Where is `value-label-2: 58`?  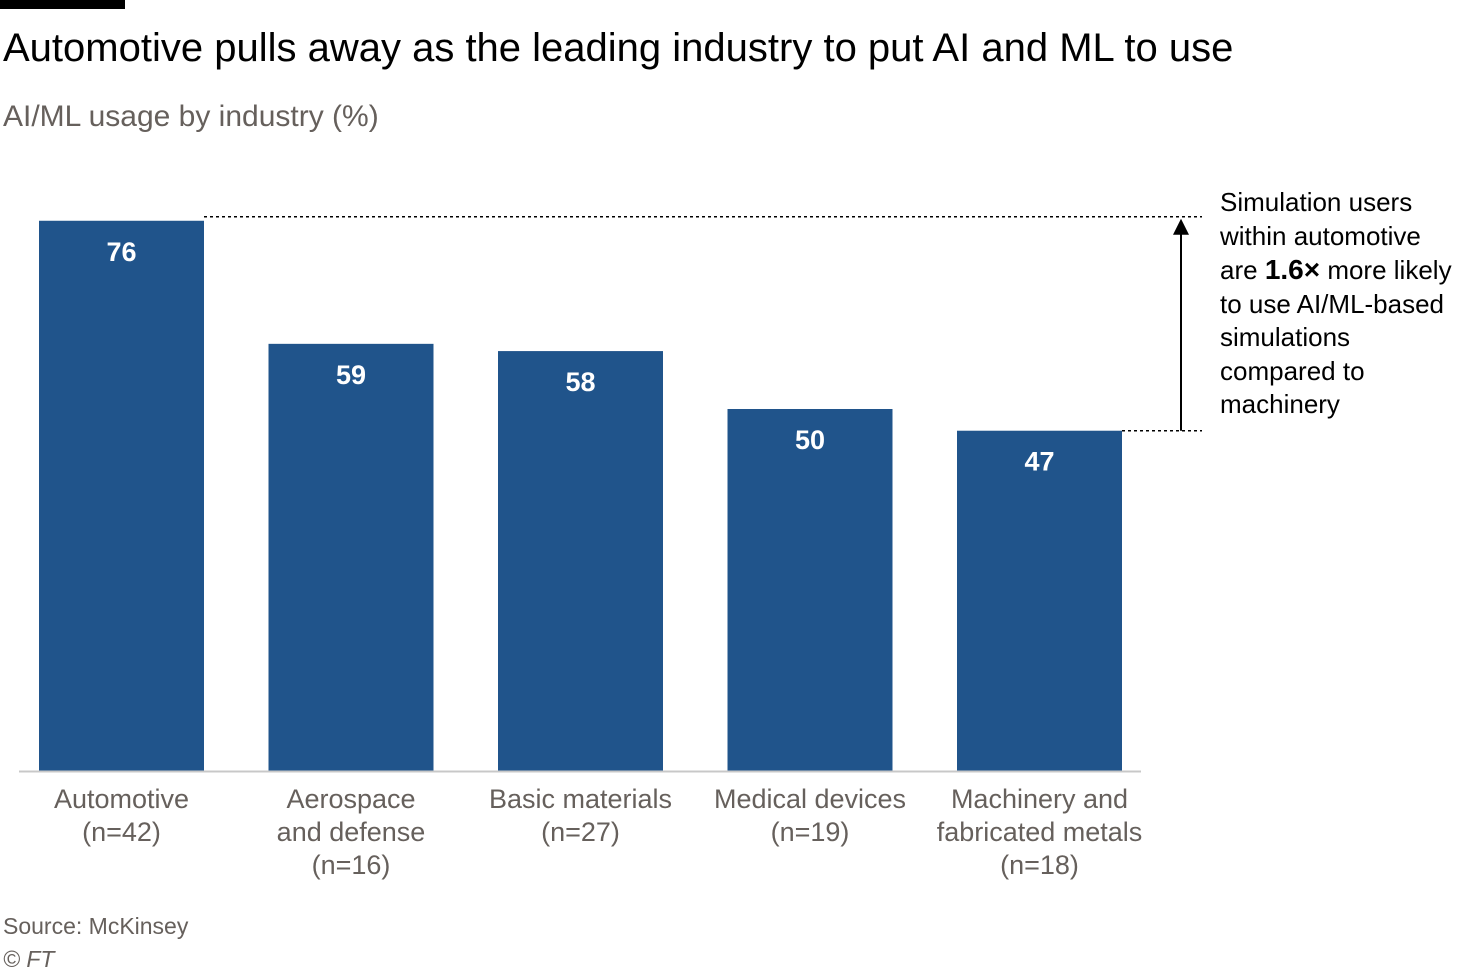
value-label-2: 58 is located at coordinates (580, 382).